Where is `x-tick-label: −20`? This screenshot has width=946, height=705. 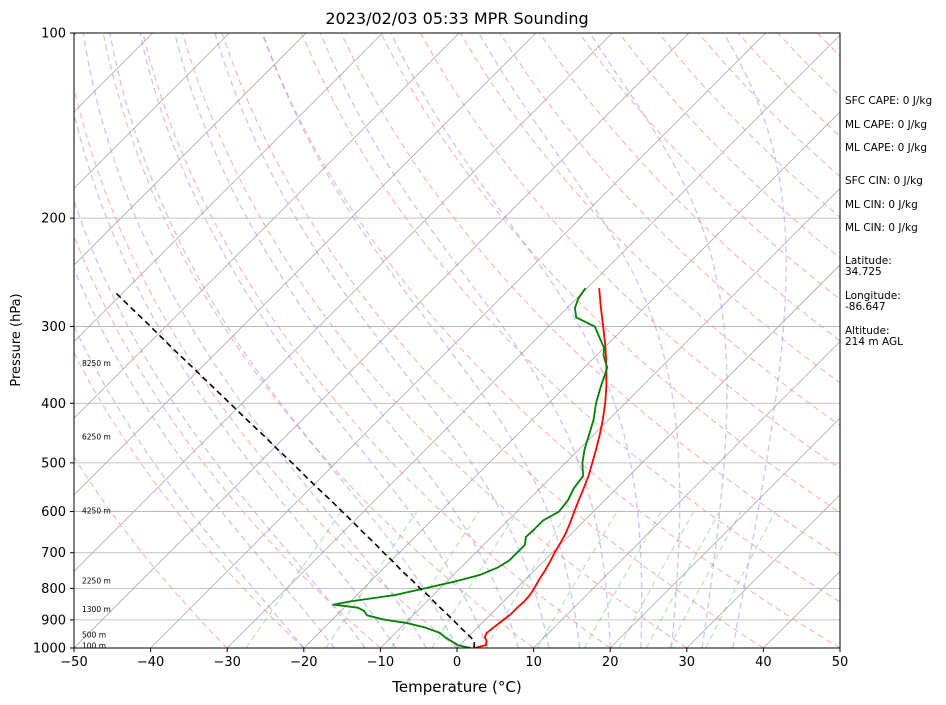
x-tick-label: −20 is located at coordinates (303, 662).